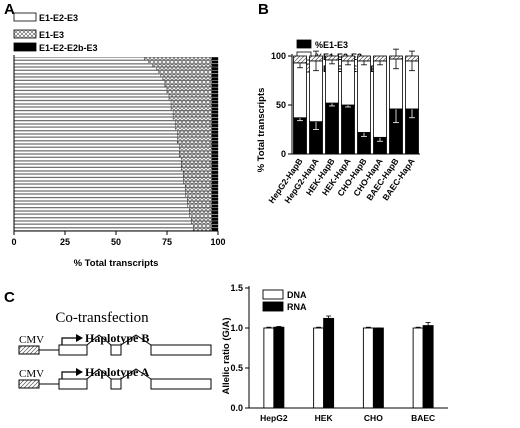 This screenshot has width=520, height=428. I want to click on panel-label-c: C, so click(9, 297).